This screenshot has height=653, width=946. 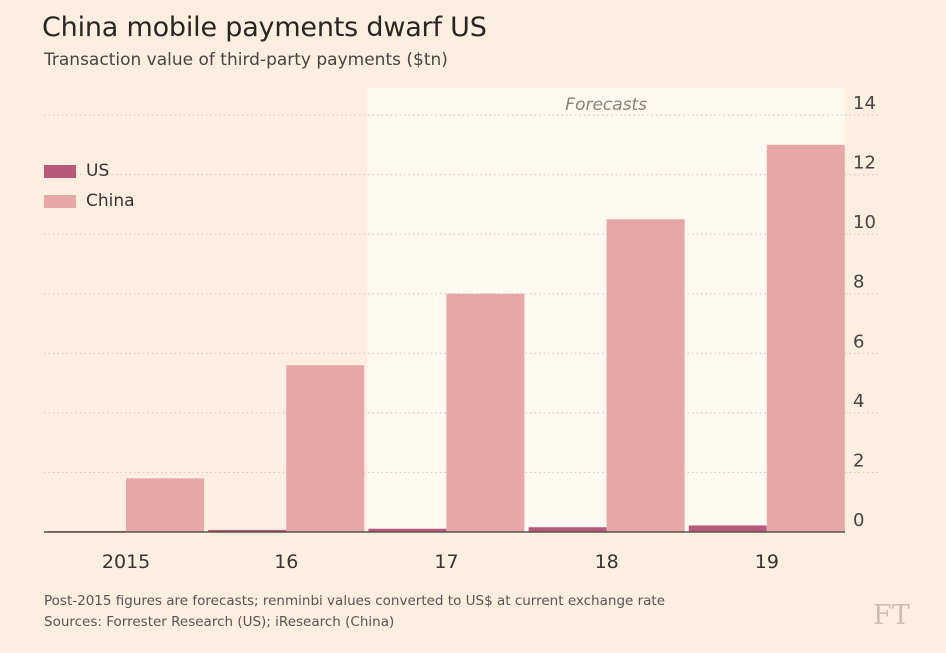 I want to click on legend-label-china: China, so click(x=110, y=201).